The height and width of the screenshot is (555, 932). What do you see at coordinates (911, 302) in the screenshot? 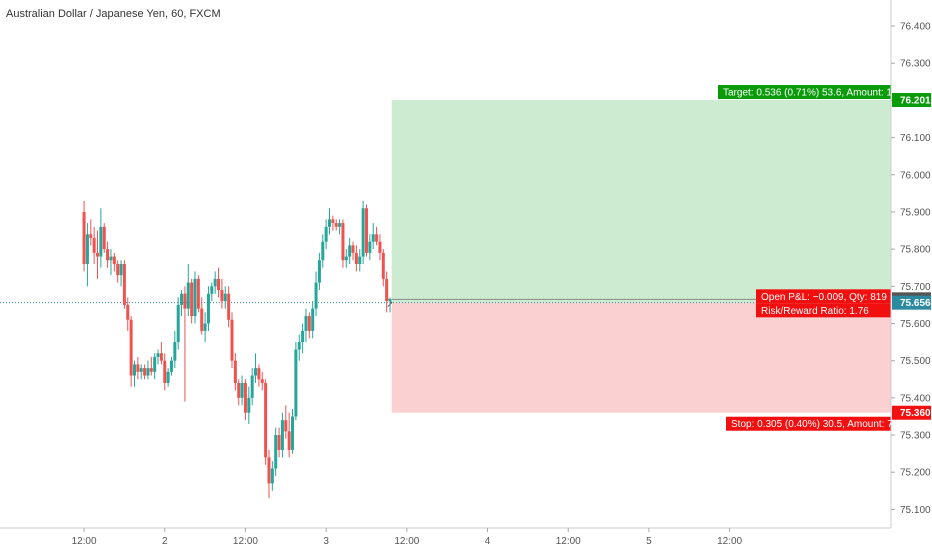
I see `entry-price-tag` at bounding box center [911, 302].